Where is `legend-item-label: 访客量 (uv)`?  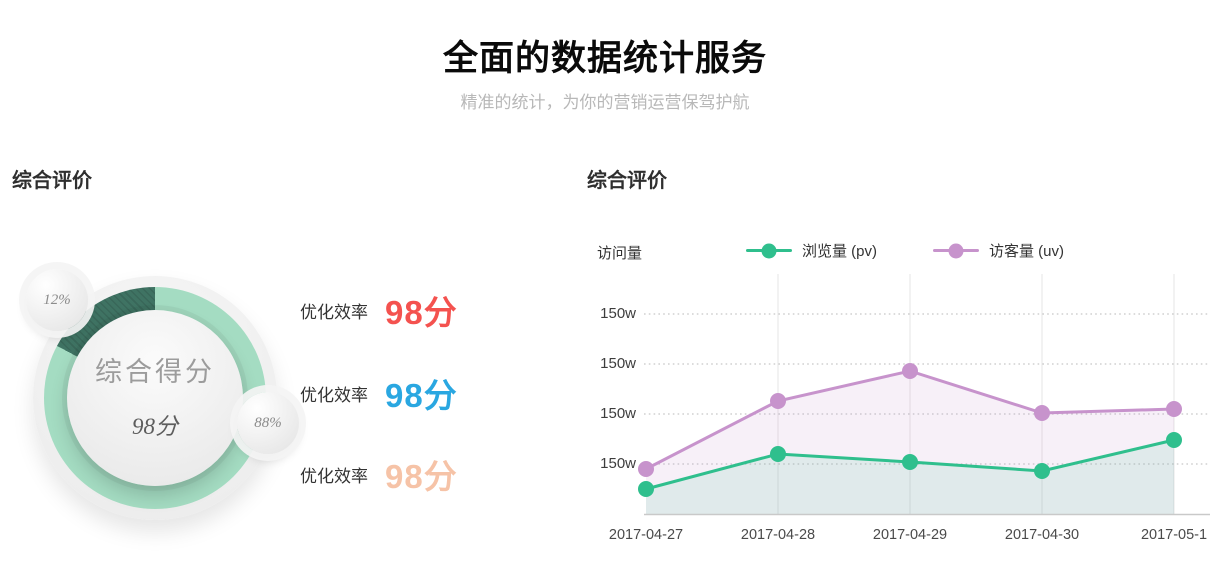
legend-item-label: 访客量 (uv) is located at coordinates (1027, 251).